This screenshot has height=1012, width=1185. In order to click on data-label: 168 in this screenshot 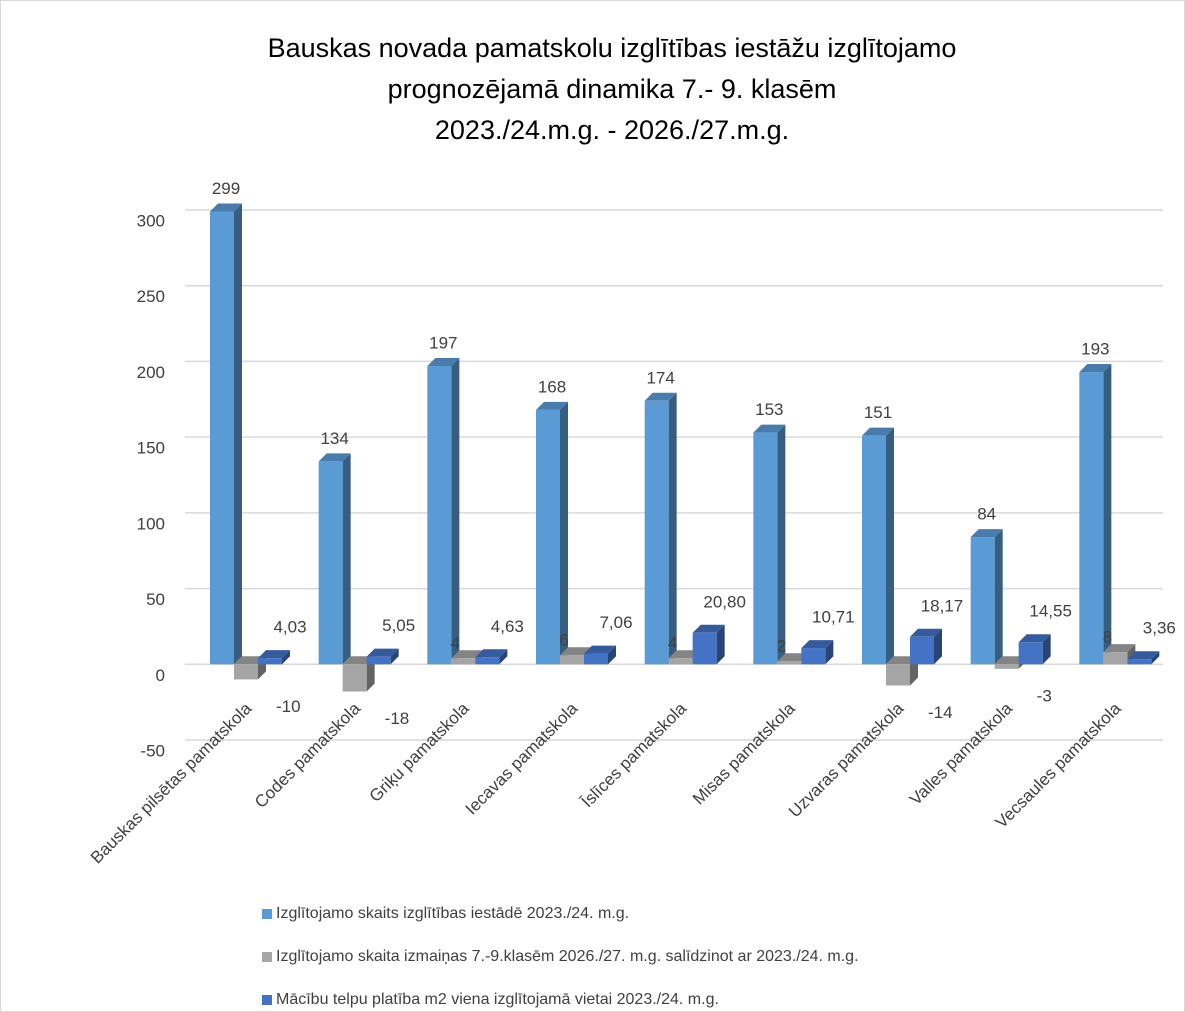, I will do `click(552, 386)`.